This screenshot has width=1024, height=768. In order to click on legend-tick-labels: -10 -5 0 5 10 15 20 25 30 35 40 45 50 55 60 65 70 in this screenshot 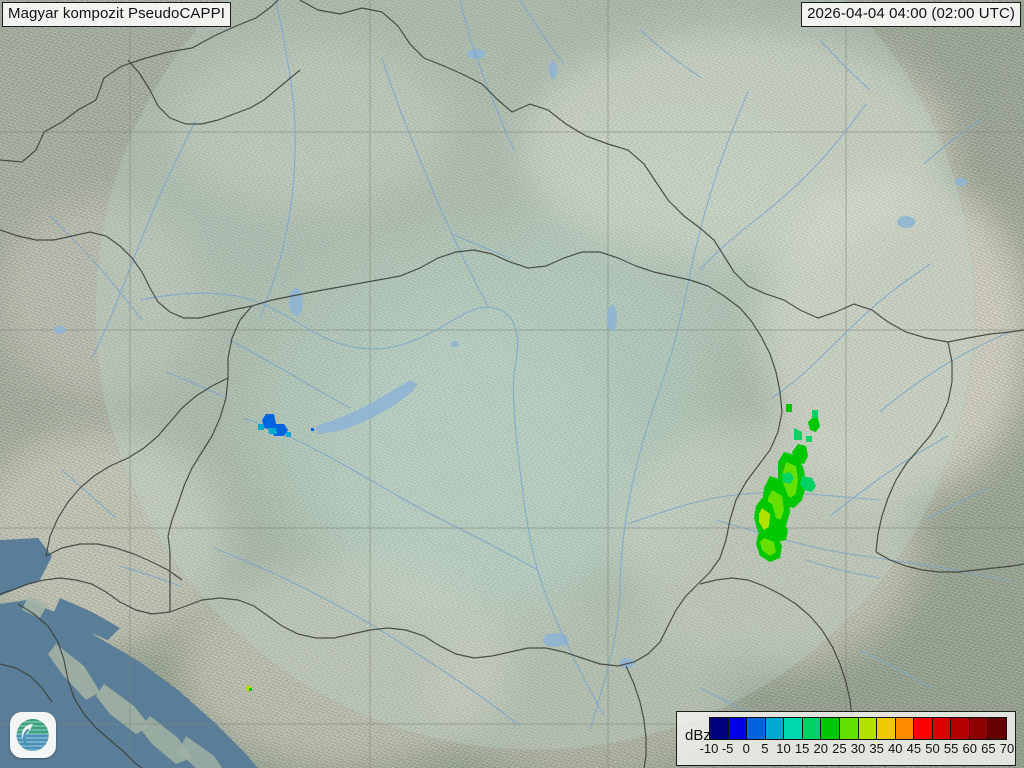, I will do `click(857, 751)`.